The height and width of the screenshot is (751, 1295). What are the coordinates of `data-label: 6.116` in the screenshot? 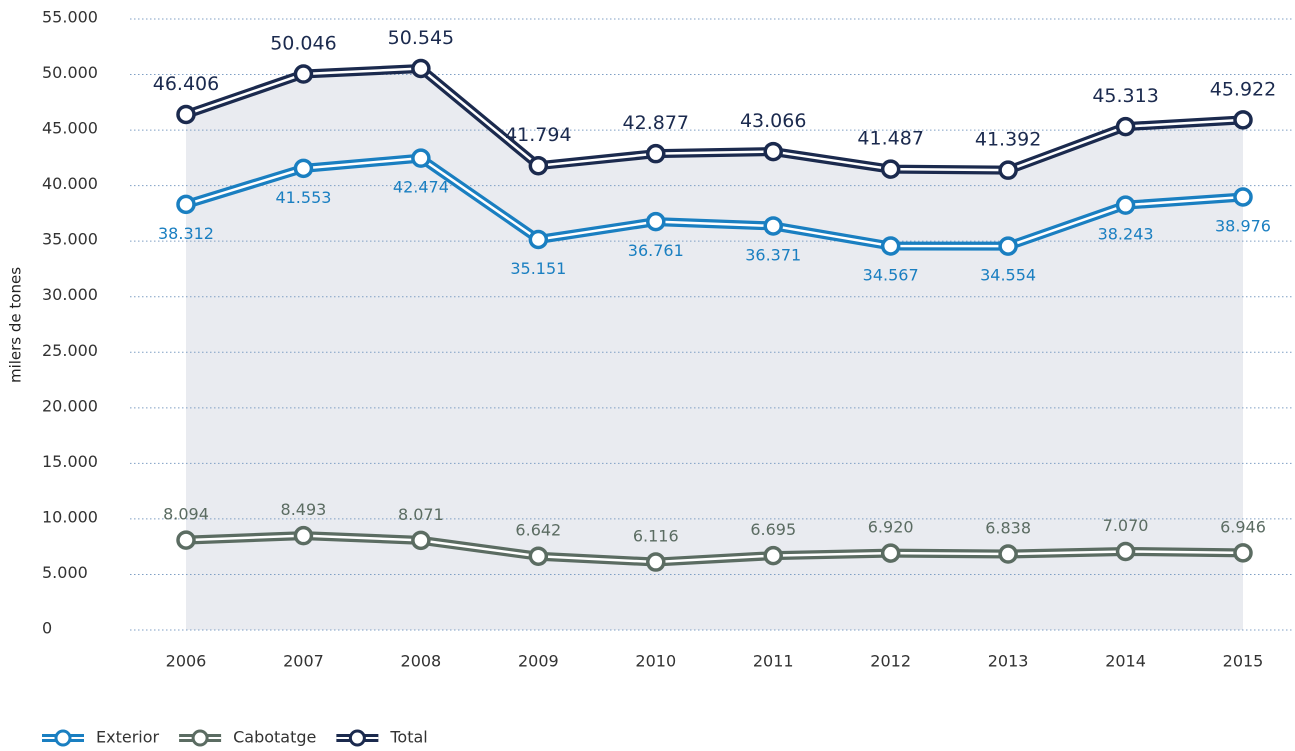 It's located at (656, 536).